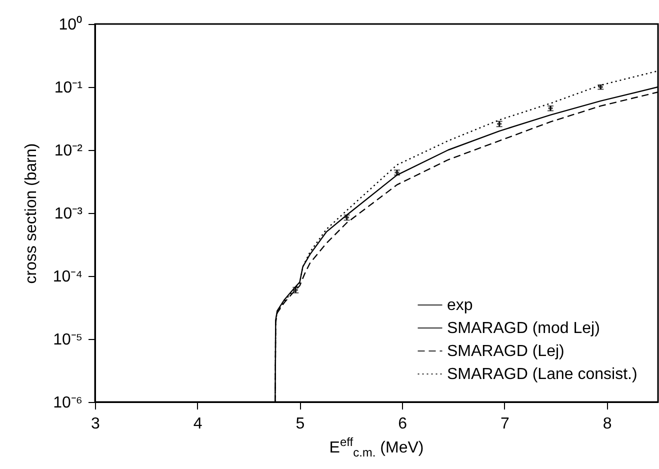 The height and width of the screenshot is (469, 659). Describe the element at coordinates (68, 88) in the screenshot. I see `y-tick-label: 10⁻¹` at that location.